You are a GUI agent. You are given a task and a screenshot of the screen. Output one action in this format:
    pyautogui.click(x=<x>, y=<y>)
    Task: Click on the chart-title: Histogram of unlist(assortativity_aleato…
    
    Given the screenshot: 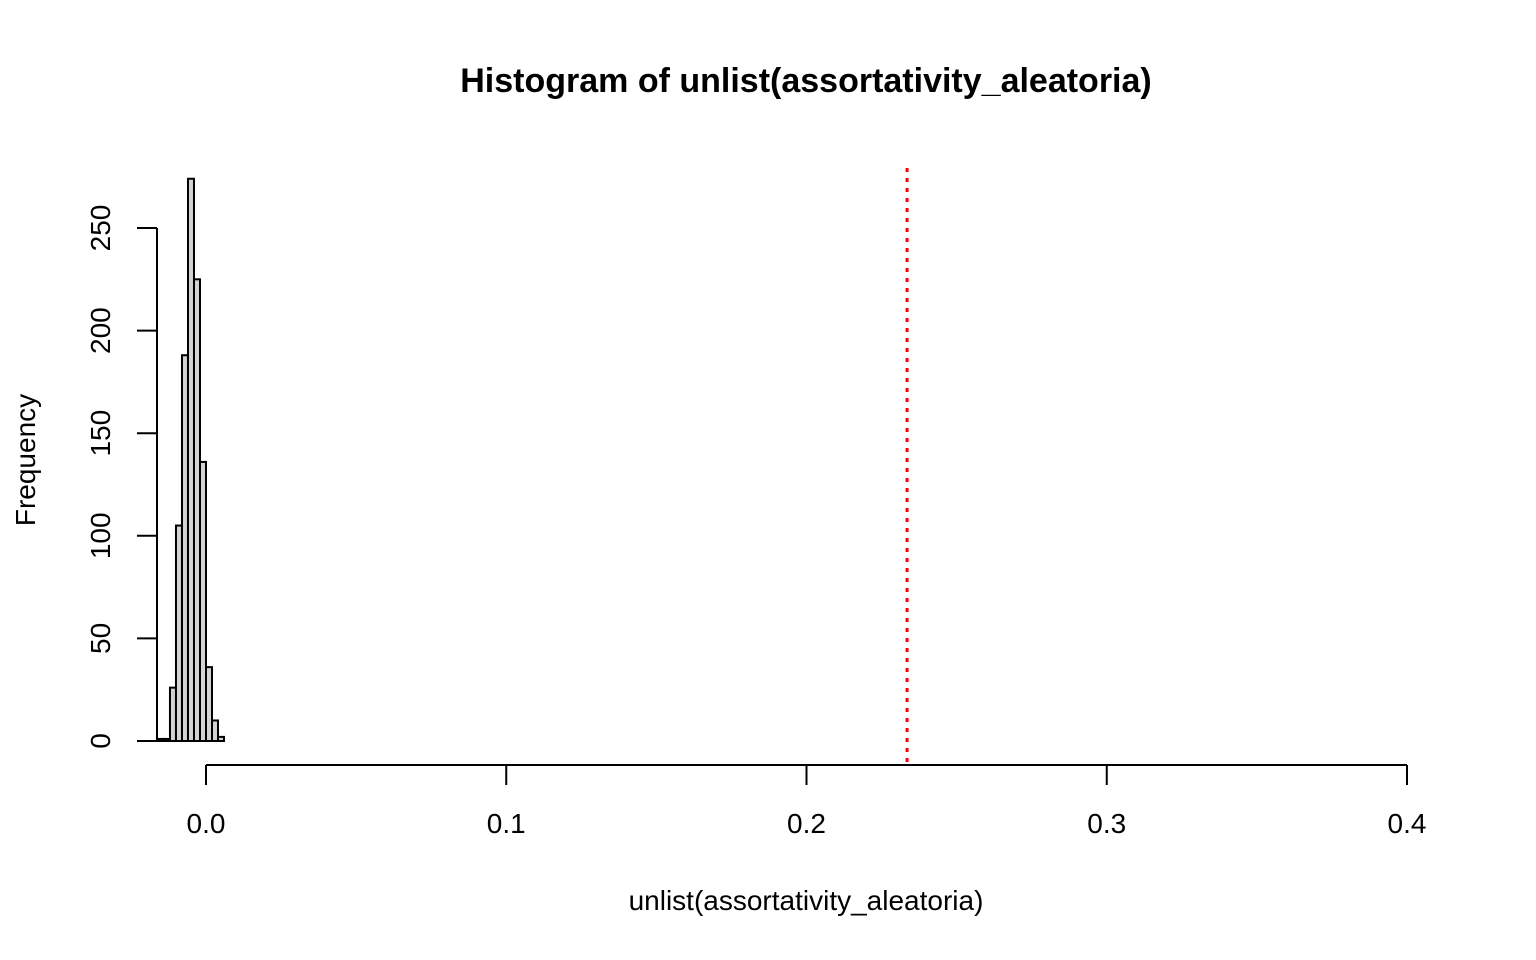 What is the action you would take?
    pyautogui.click(x=806, y=81)
    